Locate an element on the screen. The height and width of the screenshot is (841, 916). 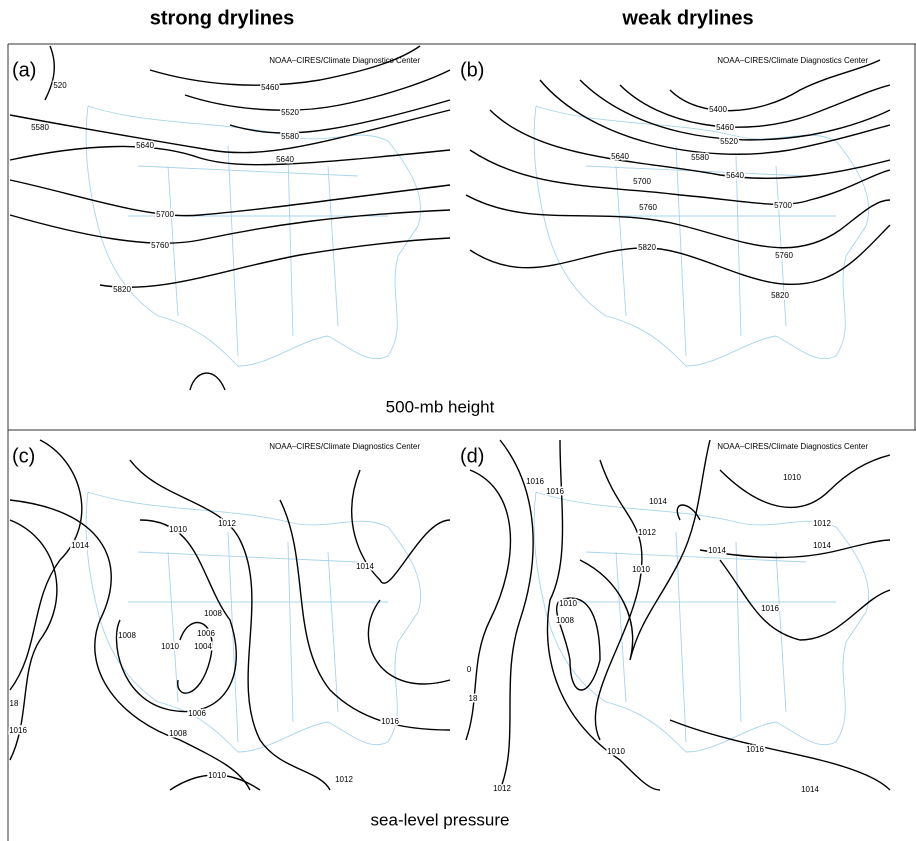
panel-tag: (c) is located at coordinates (23, 456).